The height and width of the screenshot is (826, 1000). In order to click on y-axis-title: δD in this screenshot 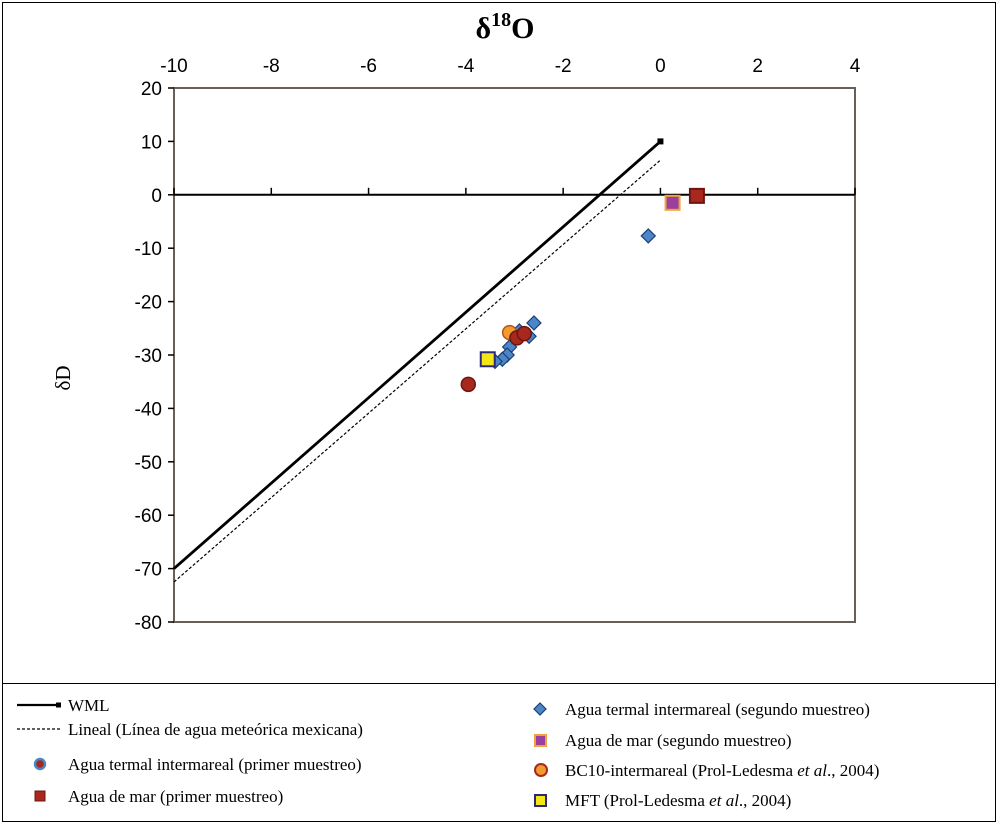, I will do `click(63, 377)`.